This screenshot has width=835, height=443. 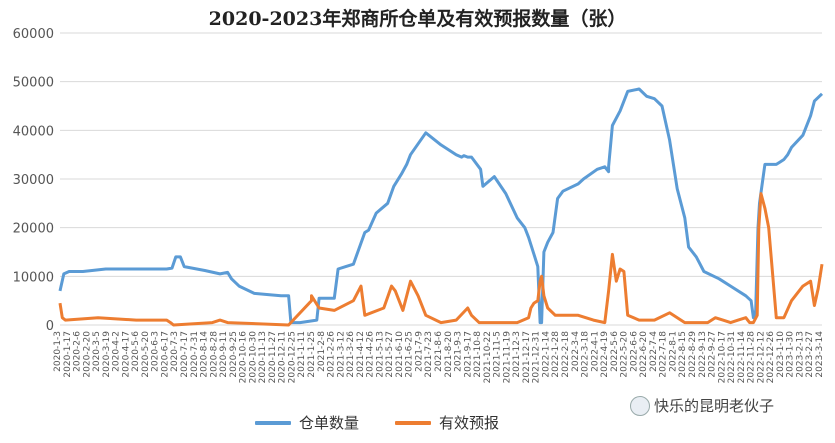 What do you see at coordinates (498, 354) in the screenshot?
I see `x-tick-label: 2021-11-5` at bounding box center [498, 354].